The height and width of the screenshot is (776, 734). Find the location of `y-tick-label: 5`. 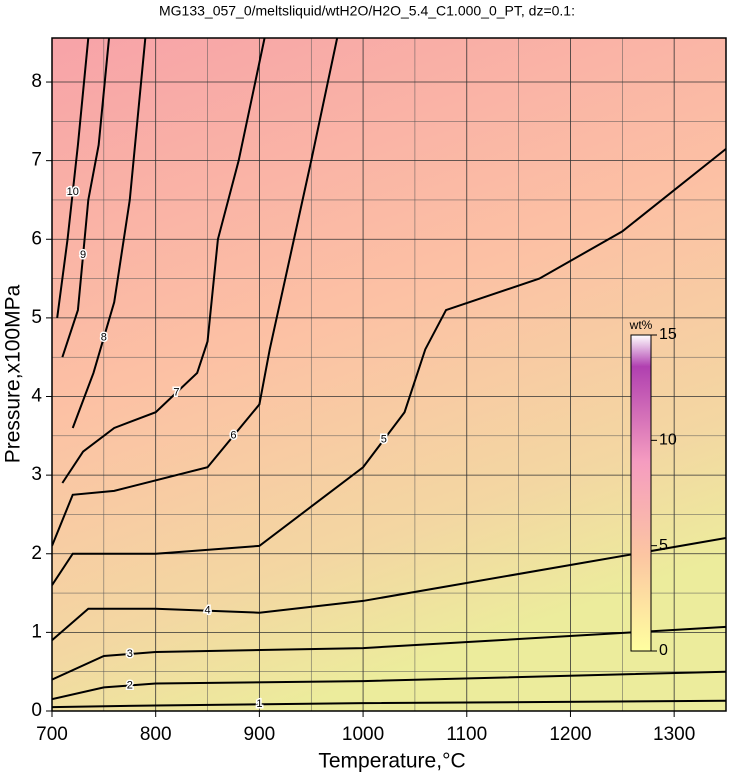

y-tick-label: 5 is located at coordinates (36, 317).